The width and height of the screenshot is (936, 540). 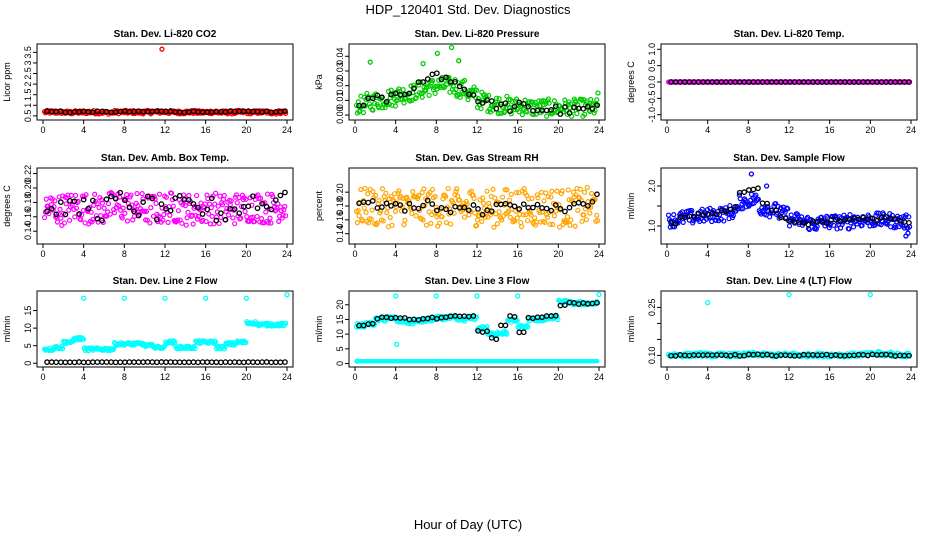 What do you see at coordinates (165, 329) in the screenshot?
I see `plot-frame` at bounding box center [165, 329].